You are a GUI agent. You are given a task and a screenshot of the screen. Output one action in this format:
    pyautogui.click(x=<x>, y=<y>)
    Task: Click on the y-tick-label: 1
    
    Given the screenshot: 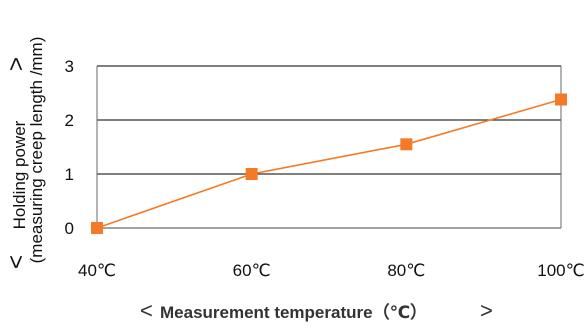 What is the action you would take?
    pyautogui.click(x=69, y=174)
    